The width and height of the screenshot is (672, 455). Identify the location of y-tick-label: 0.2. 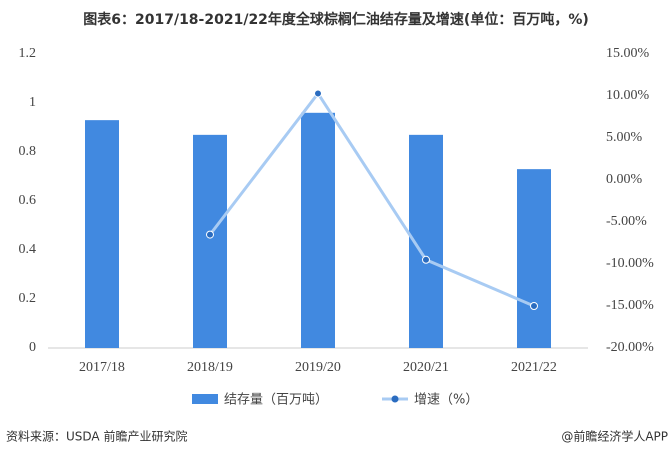
(28, 298).